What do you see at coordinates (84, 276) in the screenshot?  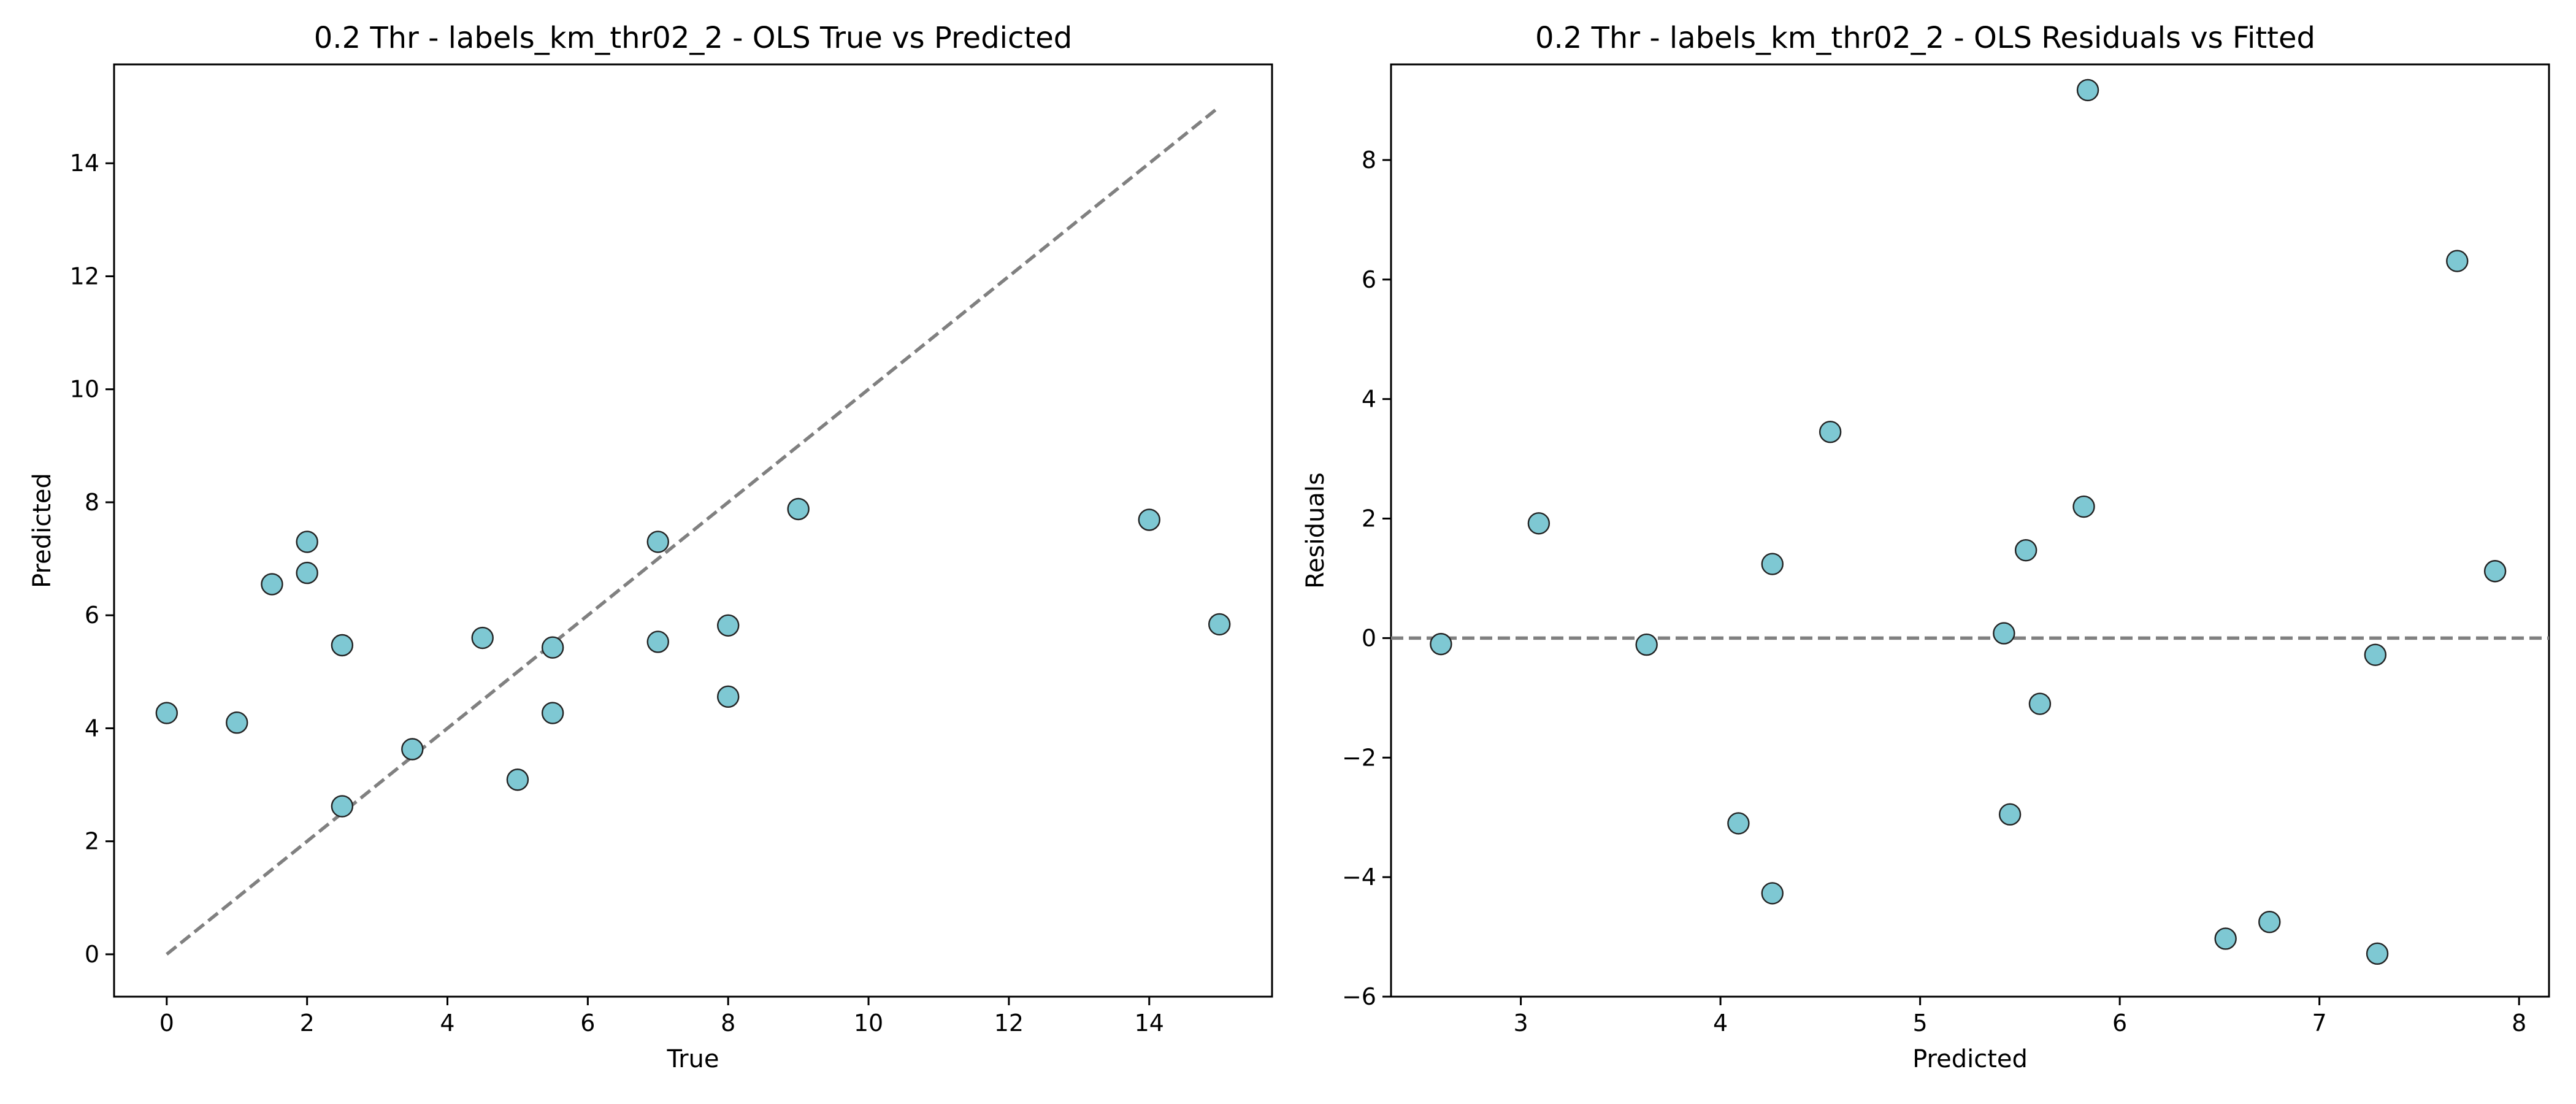 I see `y-tick-label: 12` at bounding box center [84, 276].